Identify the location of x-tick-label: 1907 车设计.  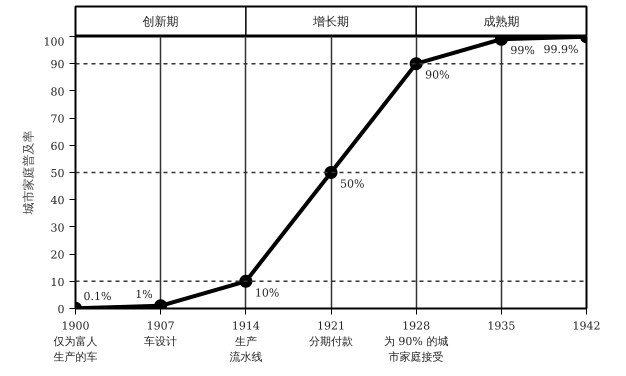
(161, 334).